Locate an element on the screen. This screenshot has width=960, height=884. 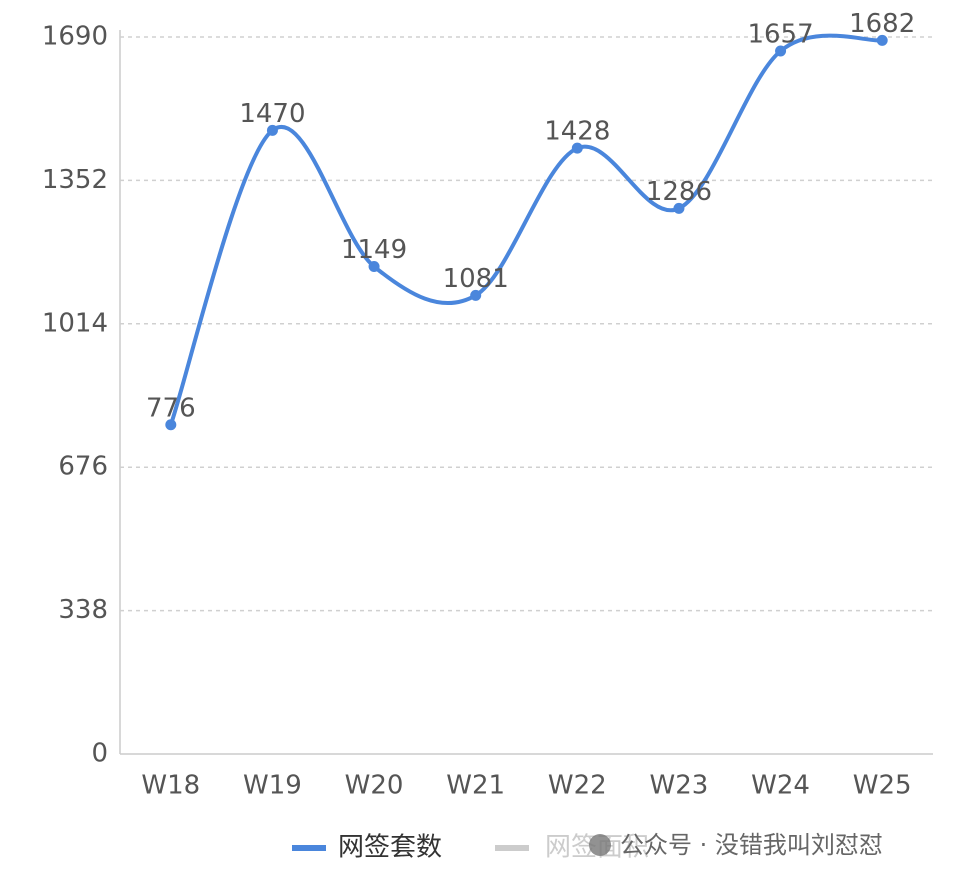
watermark: 公众号 · 没错我叫刘怼怼 is located at coordinates (751, 845).